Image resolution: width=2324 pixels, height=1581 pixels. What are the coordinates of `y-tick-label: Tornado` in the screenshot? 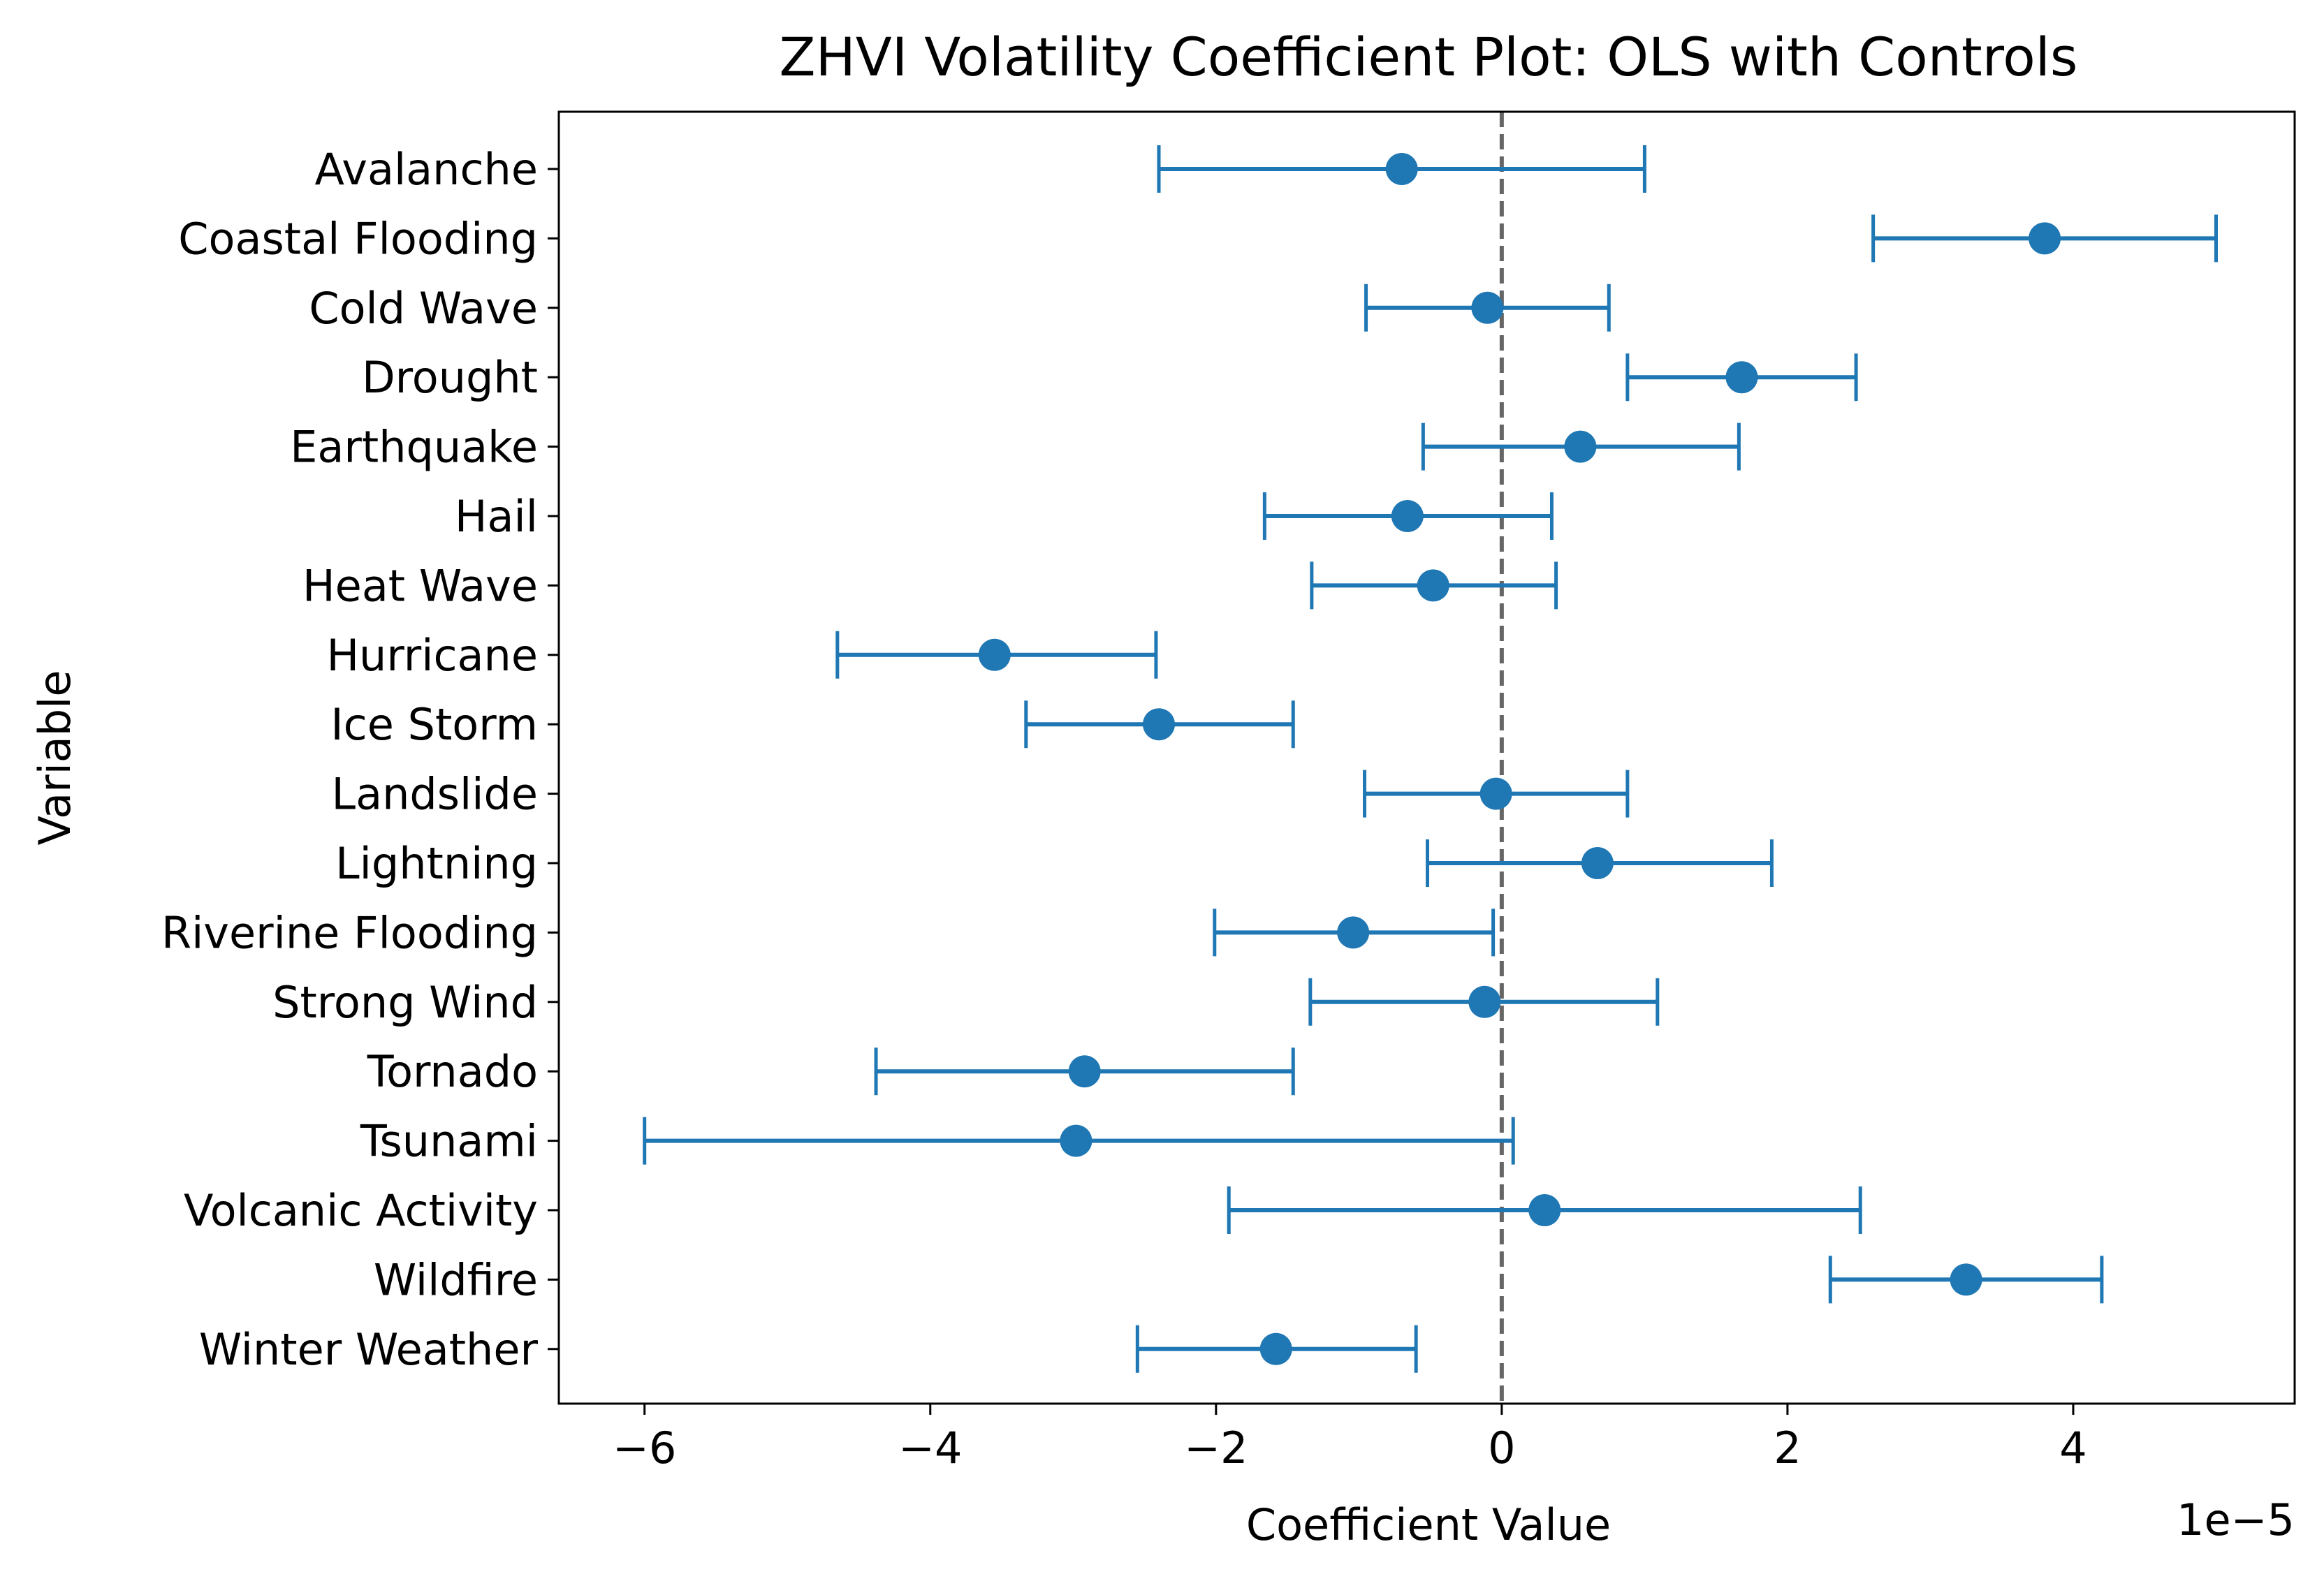 It's located at (452, 1071).